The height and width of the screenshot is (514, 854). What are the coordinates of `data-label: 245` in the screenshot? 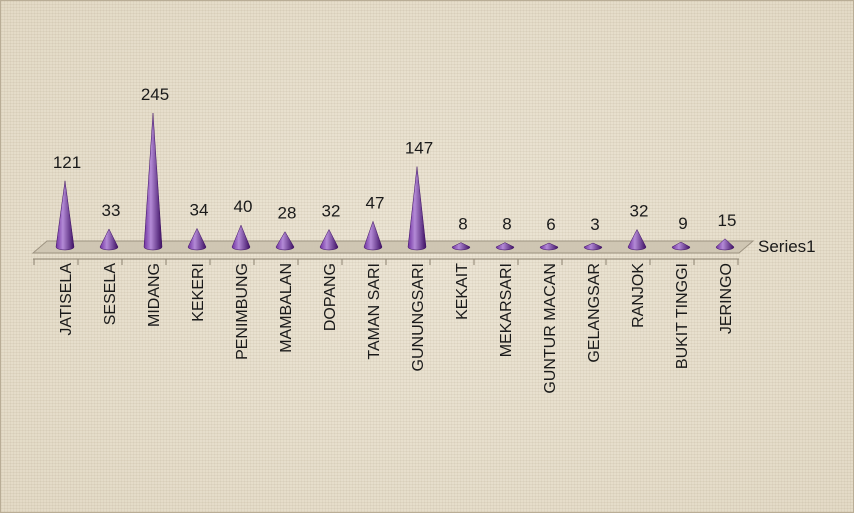 It's located at (155, 94).